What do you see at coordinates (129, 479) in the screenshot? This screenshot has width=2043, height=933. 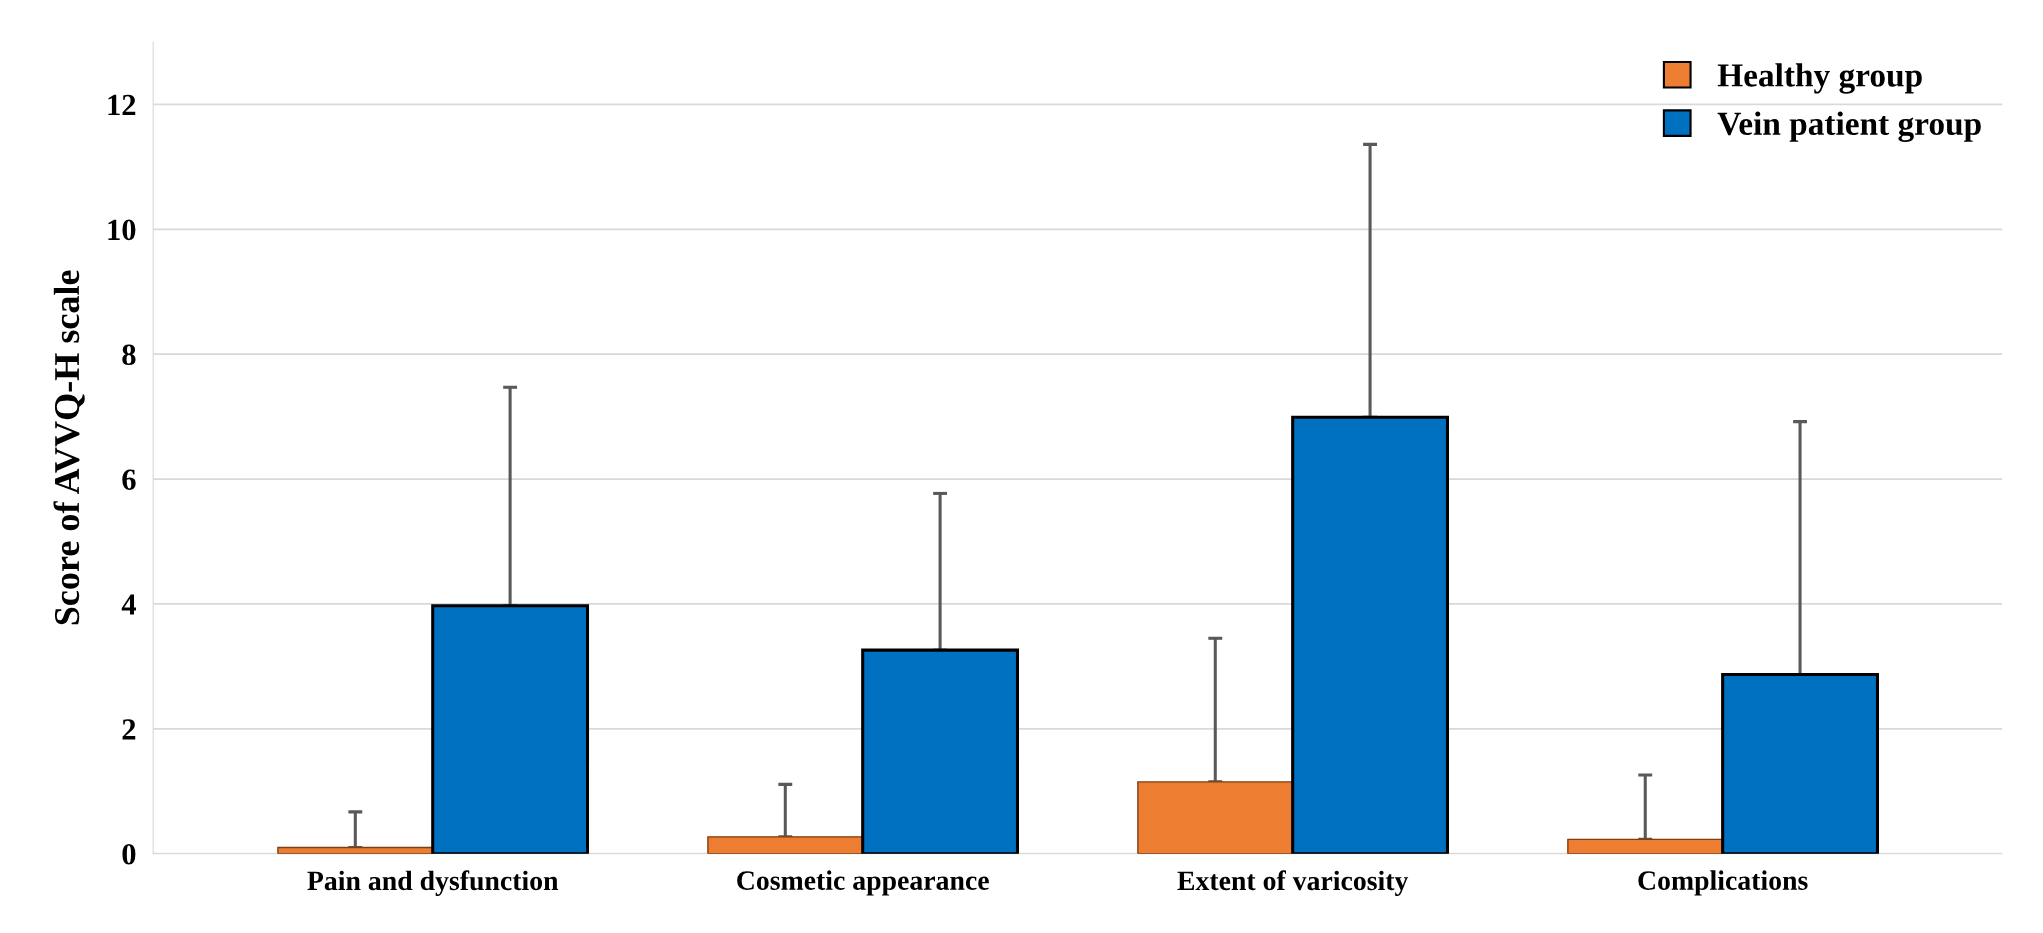 I see `y-tick-label: 6` at bounding box center [129, 479].